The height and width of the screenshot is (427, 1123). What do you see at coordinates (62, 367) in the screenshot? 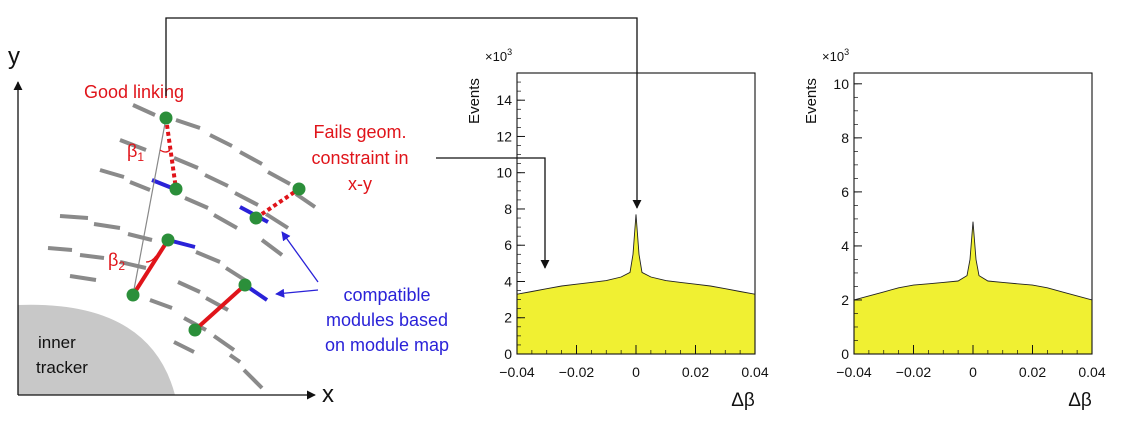
I see `inner-tracker-label-line2: tracker` at bounding box center [62, 367].